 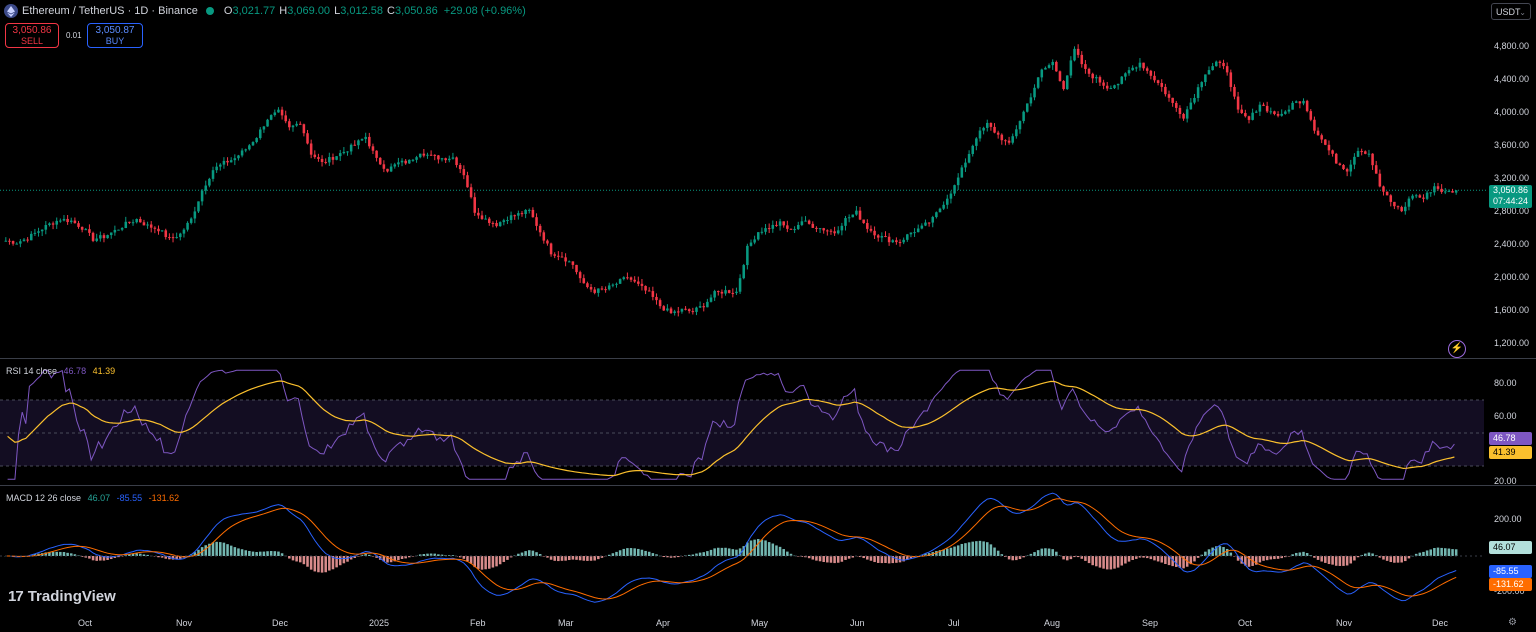 I want to click on time-axis-label: Jul, so click(x=954, y=623).